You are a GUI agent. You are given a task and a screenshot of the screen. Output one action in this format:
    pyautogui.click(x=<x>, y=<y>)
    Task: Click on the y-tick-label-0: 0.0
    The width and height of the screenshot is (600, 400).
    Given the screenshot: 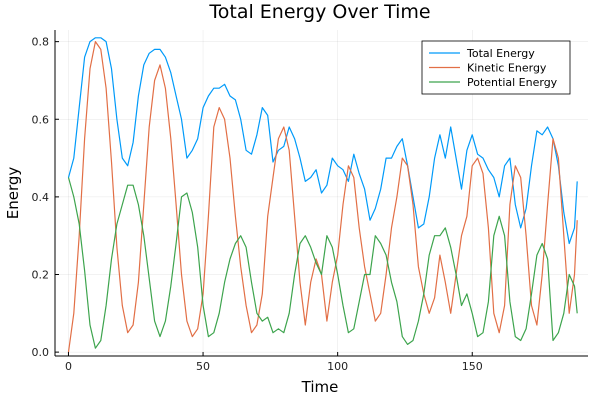 What is the action you would take?
    pyautogui.click(x=41, y=352)
    